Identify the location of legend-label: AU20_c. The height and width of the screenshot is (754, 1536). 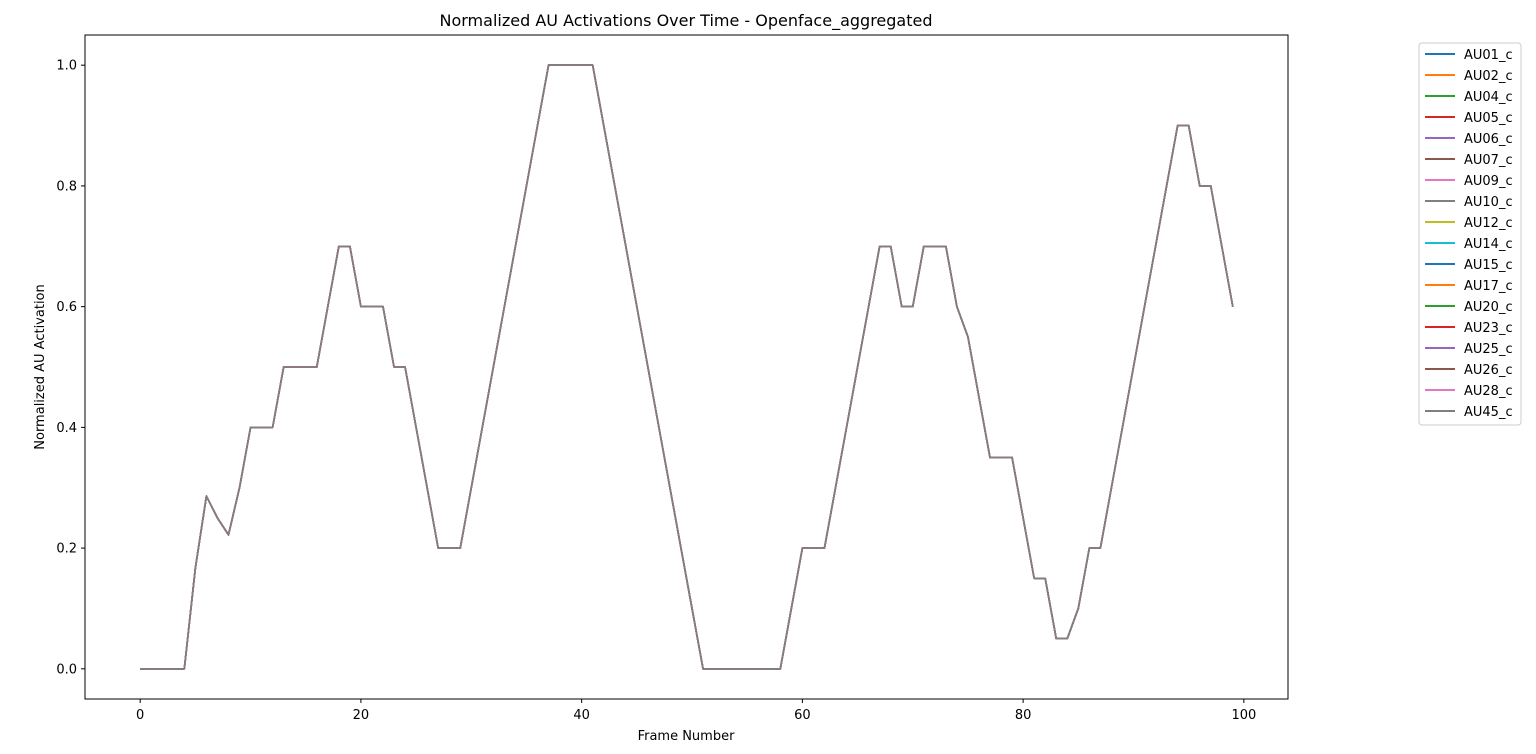
(1488, 307).